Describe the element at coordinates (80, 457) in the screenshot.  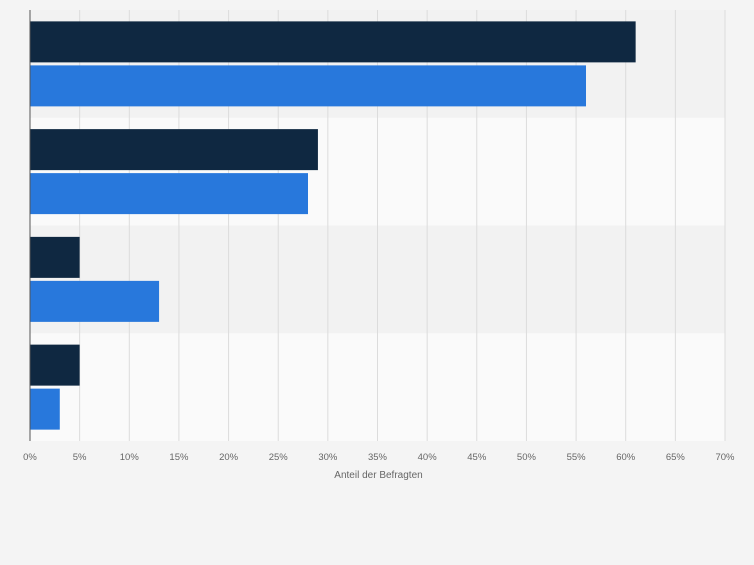
I see `x-tick-label: 5%` at that location.